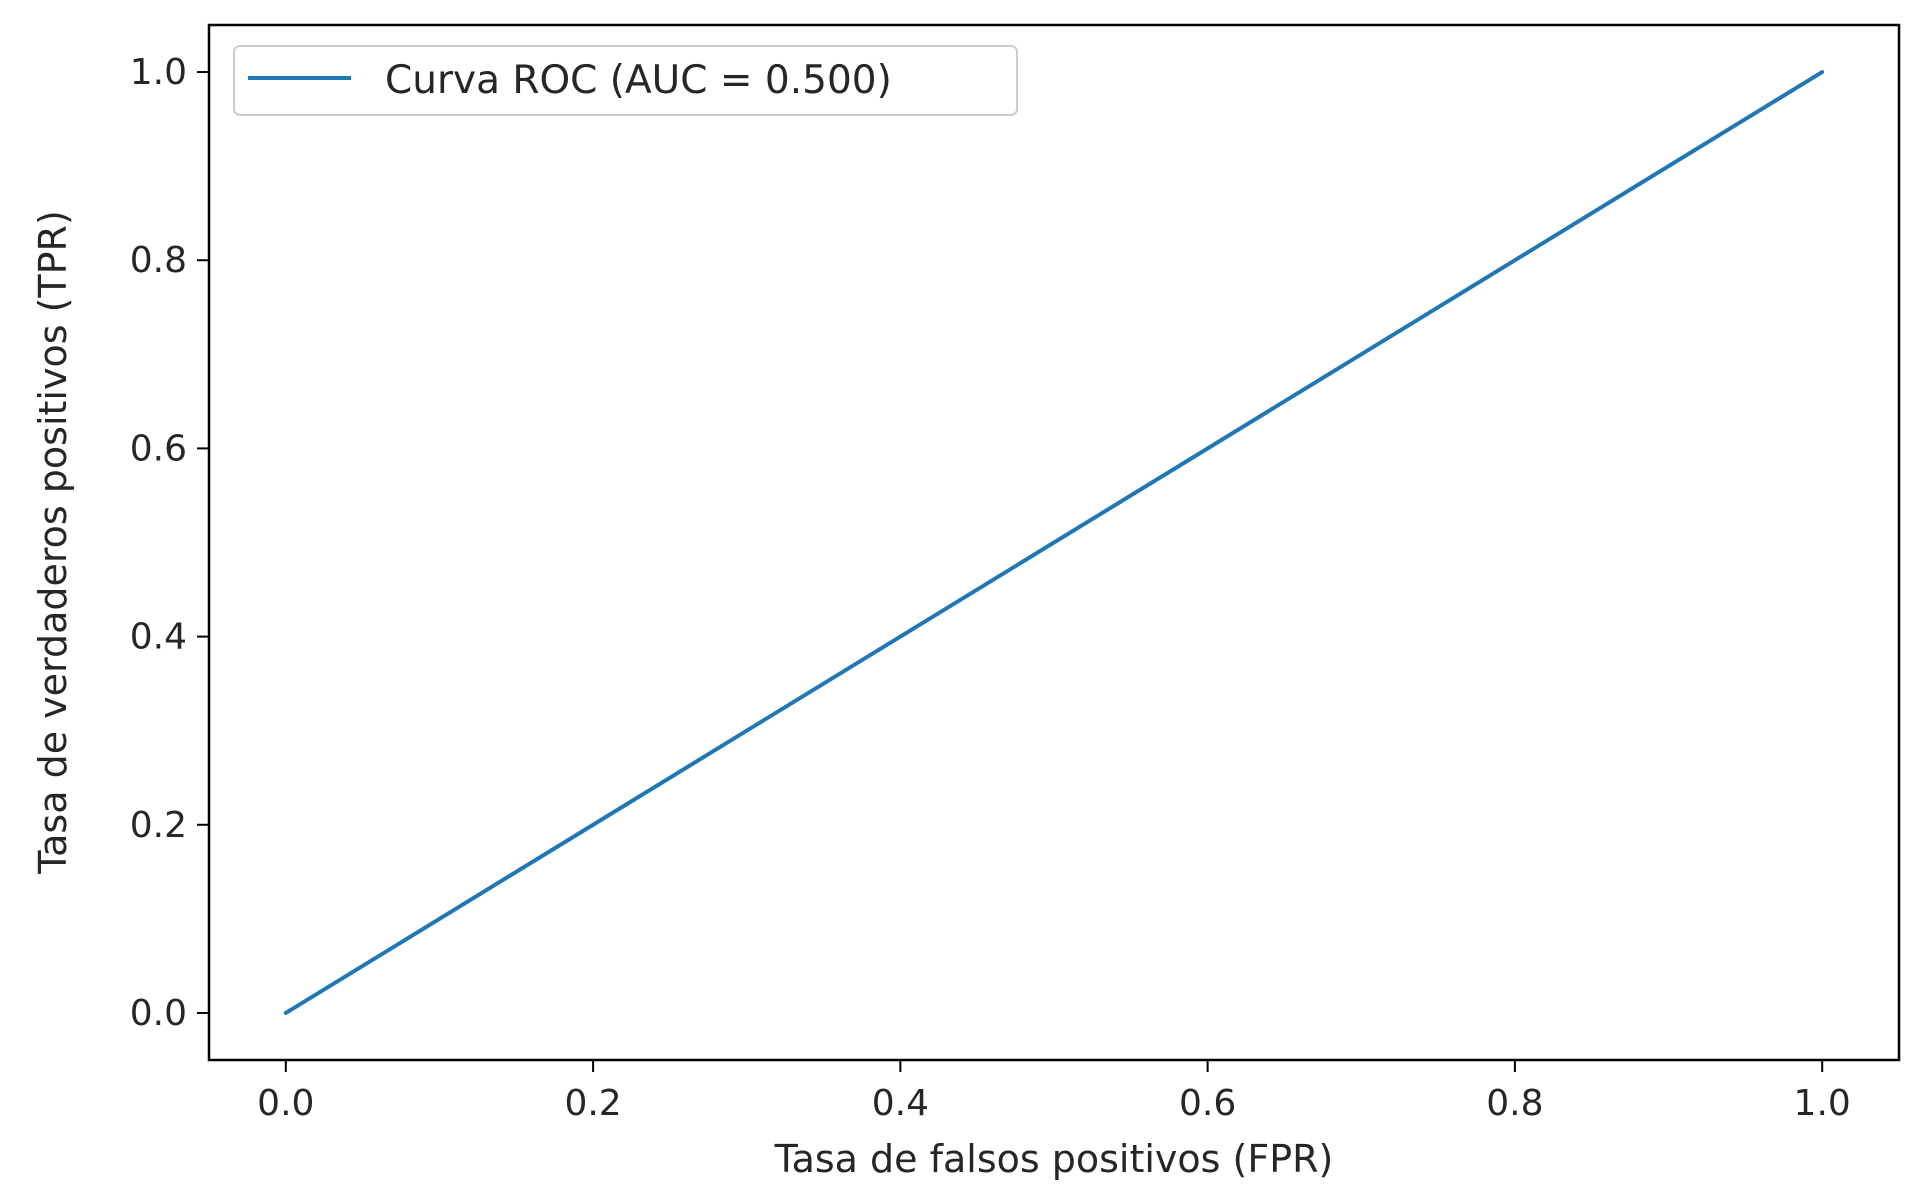  I want to click on x-tick-label: 0.4, so click(900, 1103).